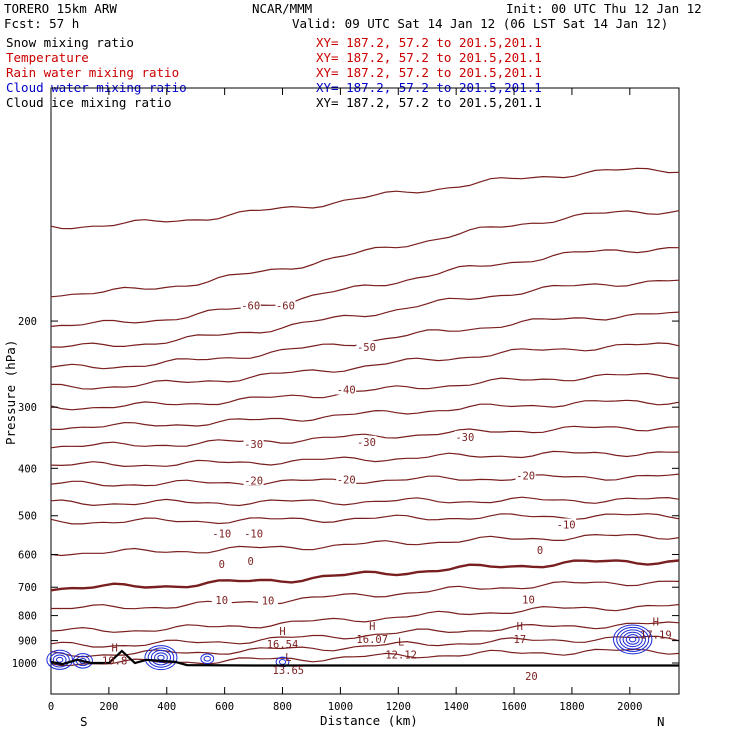  What do you see at coordinates (92, 72) in the screenshot?
I see `legend-label-rain: Rain water mixing ratio` at bounding box center [92, 72].